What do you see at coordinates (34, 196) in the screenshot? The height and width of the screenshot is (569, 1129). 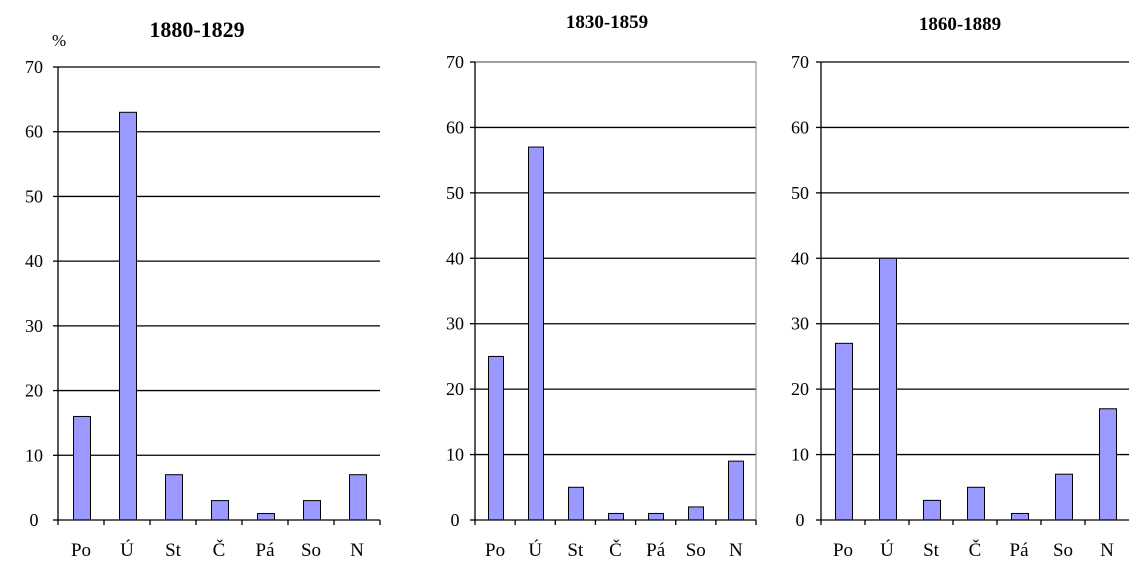 I see `chart-1-y-tick-label: 50` at bounding box center [34, 196].